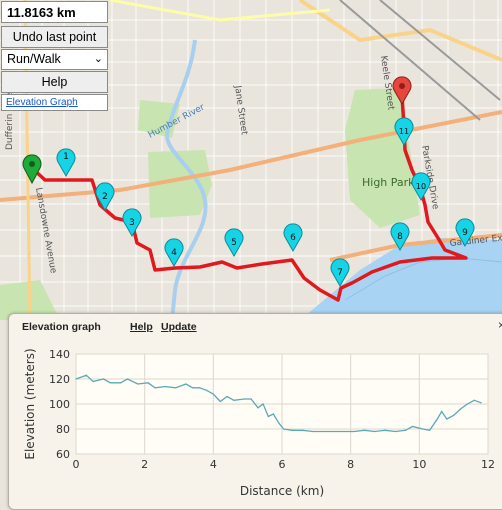 This screenshot has width=502, height=510. Describe the element at coordinates (34, 59) in the screenshot. I see `activity-mode-value: Run/Walk` at that location.